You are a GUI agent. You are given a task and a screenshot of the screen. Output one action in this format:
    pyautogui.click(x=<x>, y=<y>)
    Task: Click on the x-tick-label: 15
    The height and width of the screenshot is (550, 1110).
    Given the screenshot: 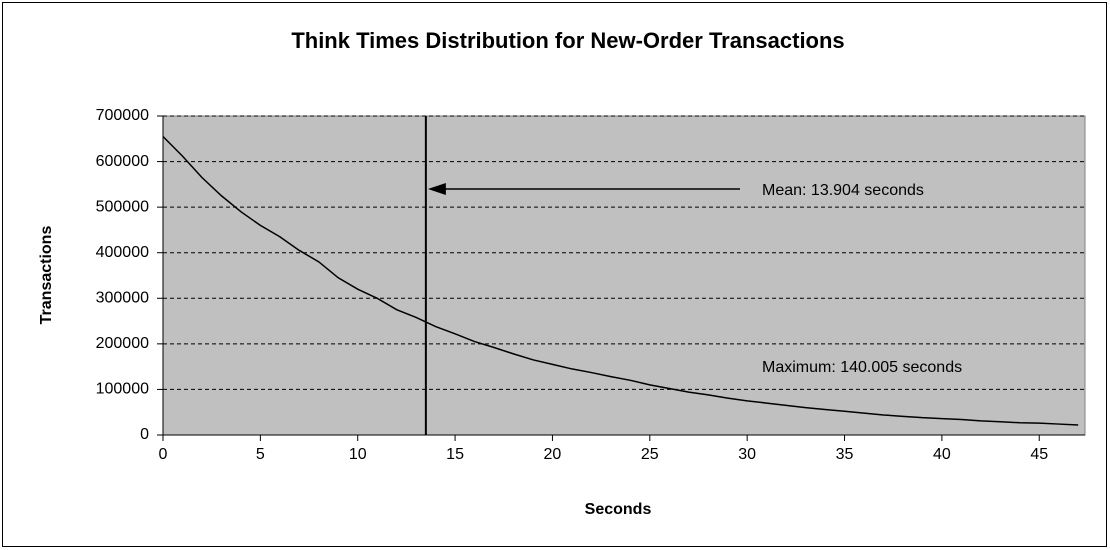 What is the action you would take?
    pyautogui.click(x=455, y=454)
    